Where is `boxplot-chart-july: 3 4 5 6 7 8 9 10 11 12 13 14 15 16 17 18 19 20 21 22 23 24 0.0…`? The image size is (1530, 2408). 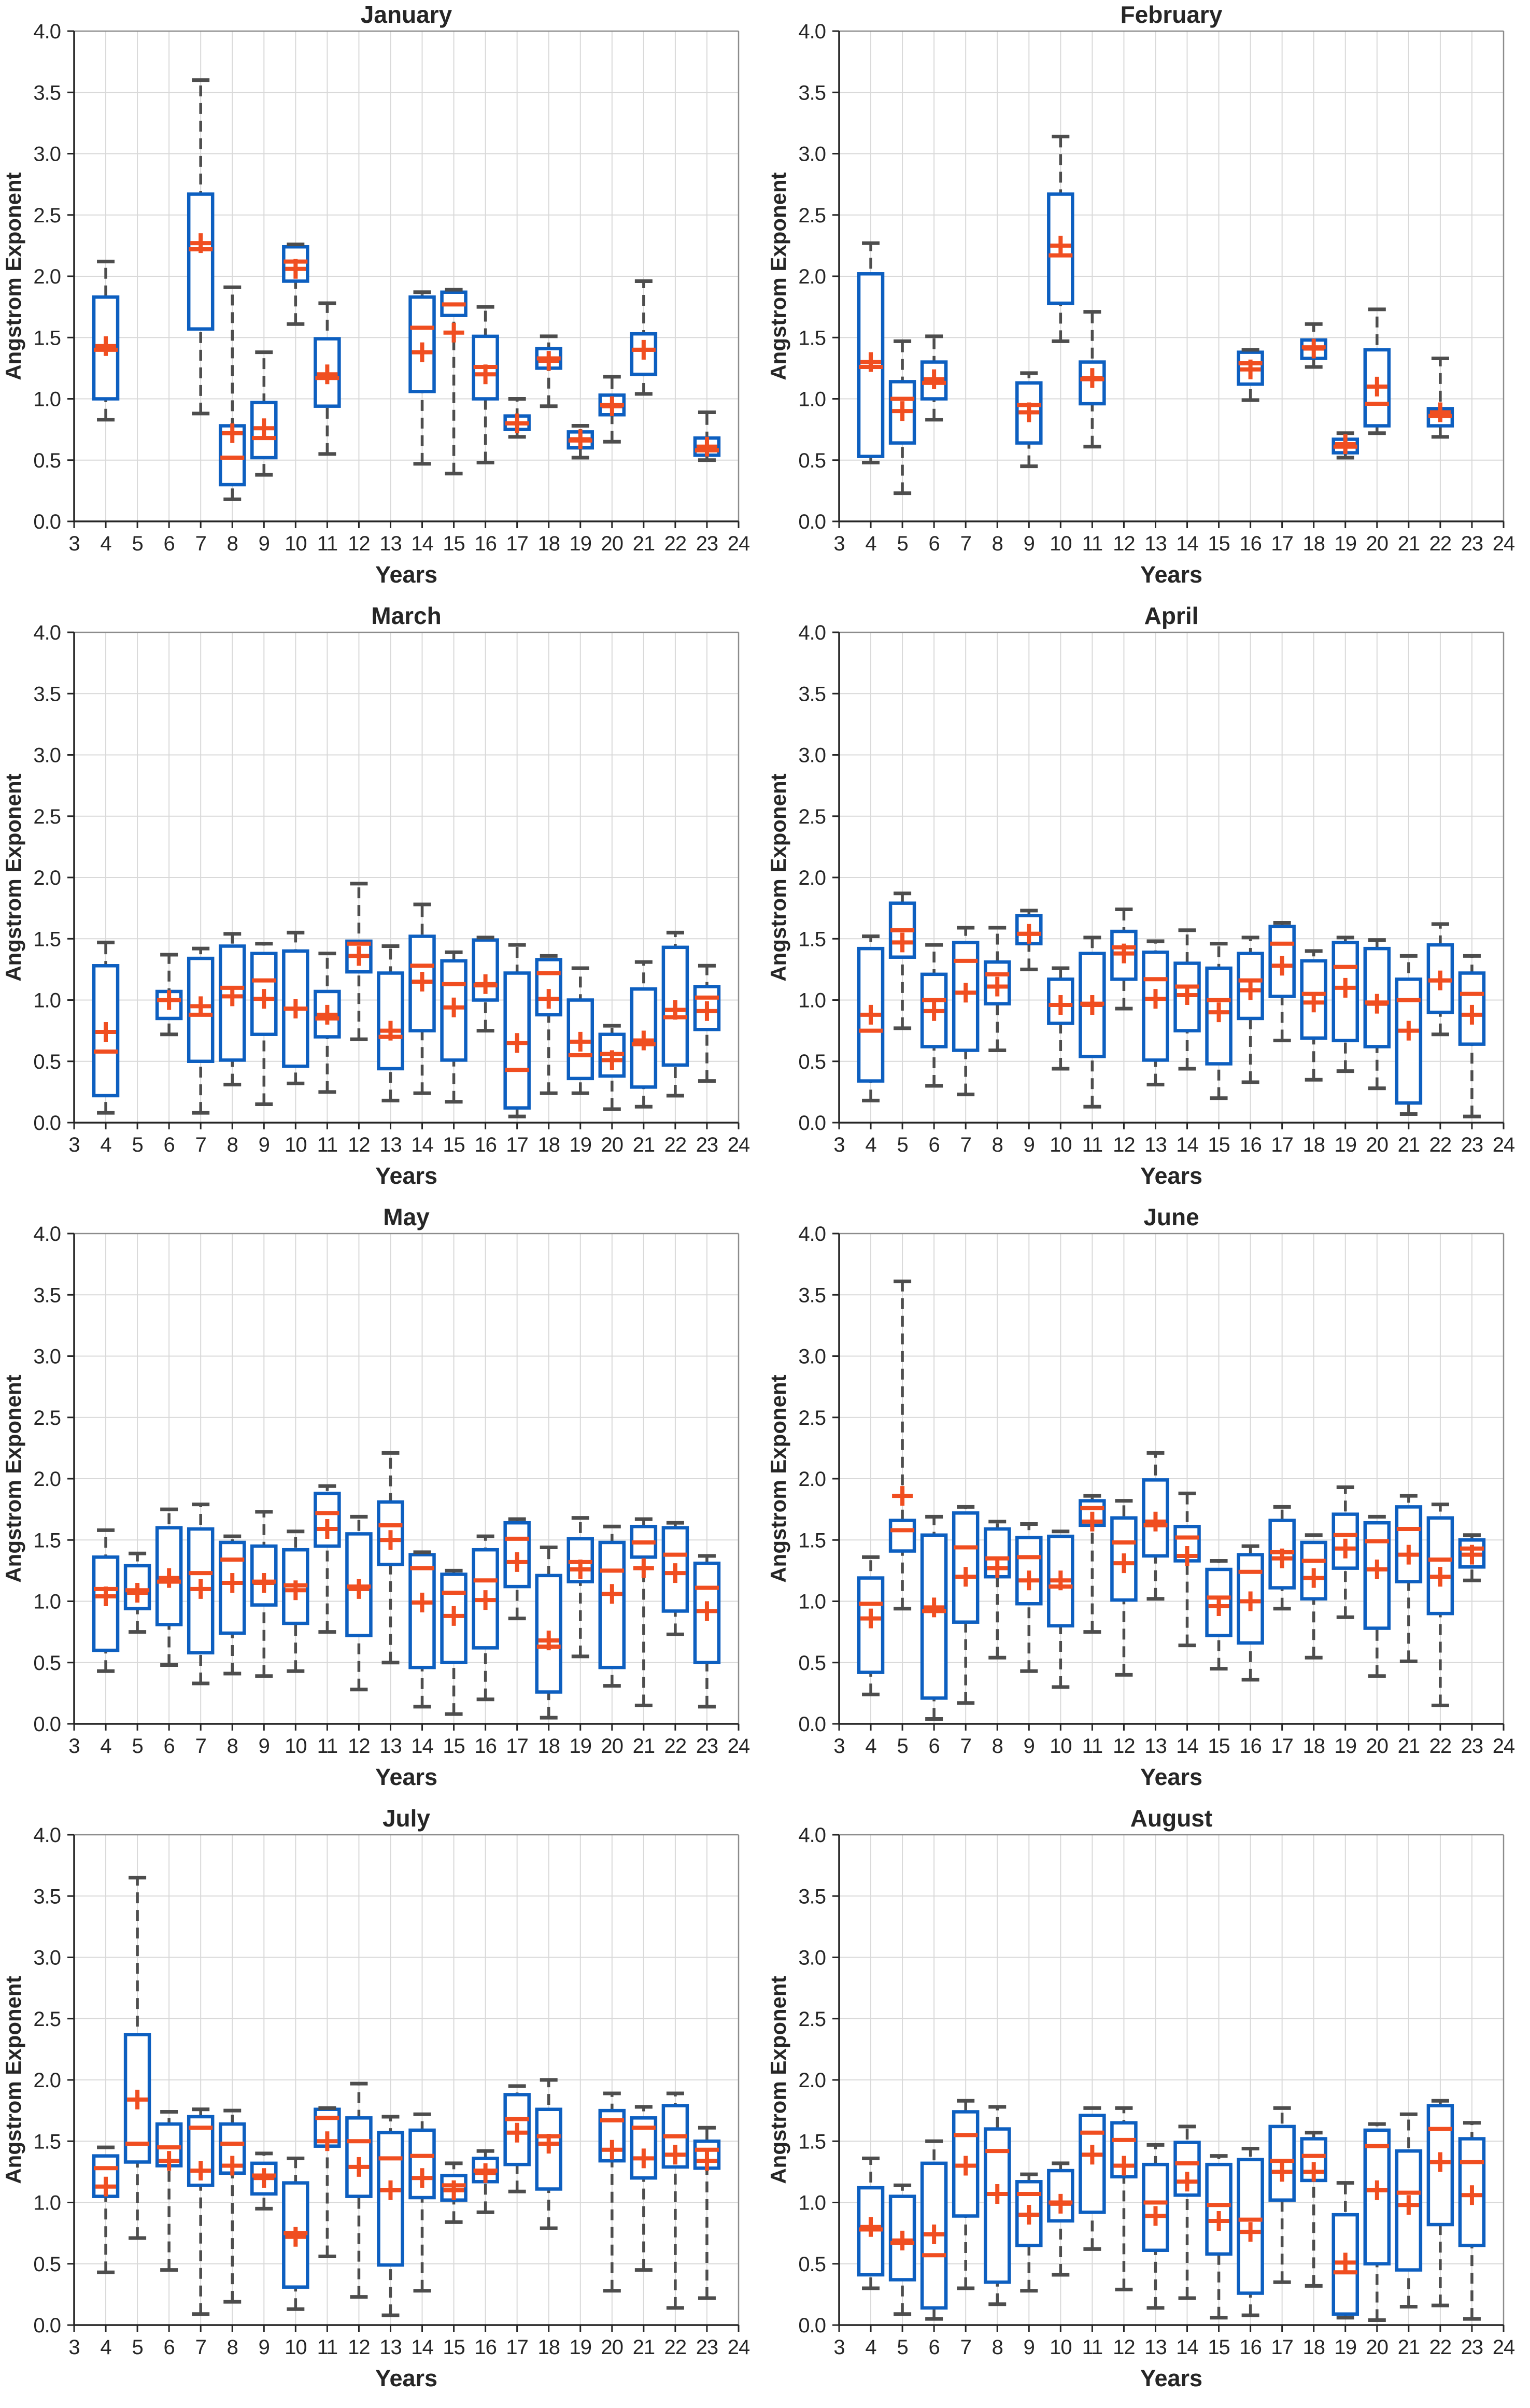 boxplot-chart-july: 3 4 5 6 7 8 9 10 11 12 13 14 15 16 17 18 19 20 21 22 23 24 0.0… is located at coordinates (375, 2098).